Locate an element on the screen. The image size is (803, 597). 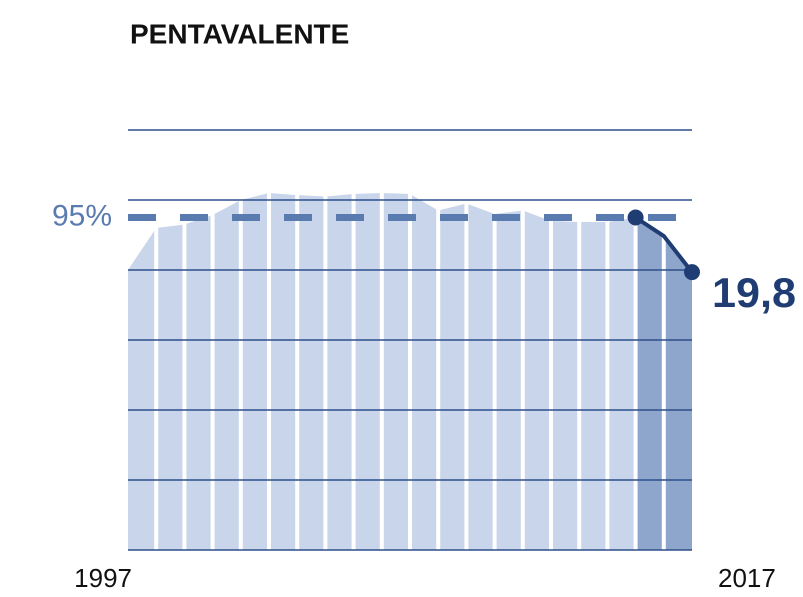
chart-title: PENTAVALENTE is located at coordinates (239, 33).